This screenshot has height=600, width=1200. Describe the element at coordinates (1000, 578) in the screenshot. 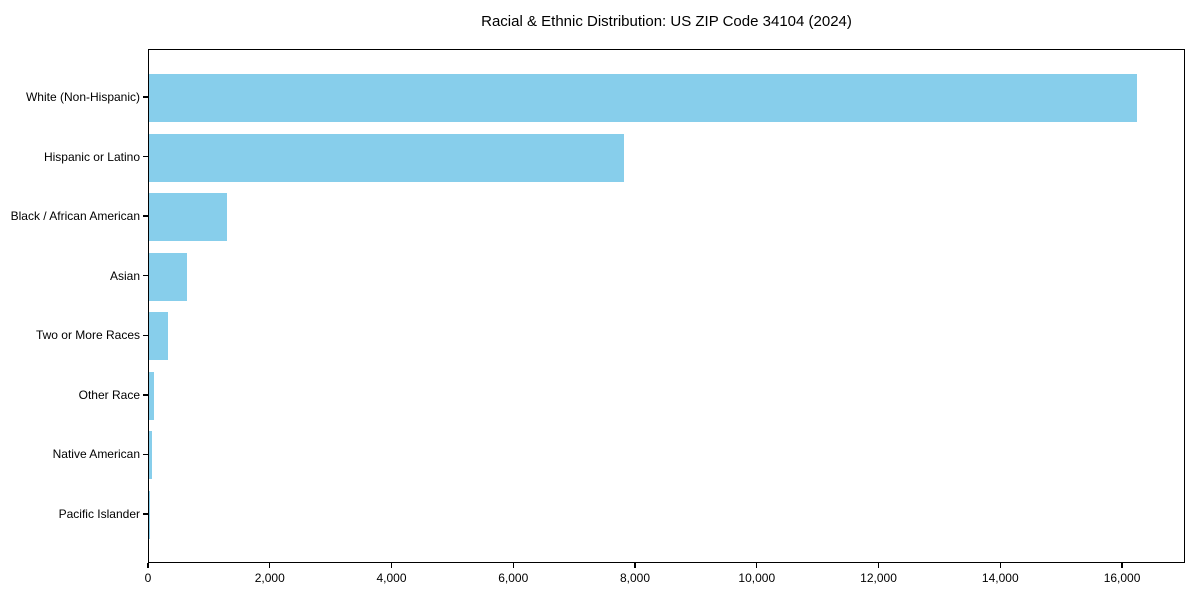

I see `x-tick-label: 14,000` at that location.